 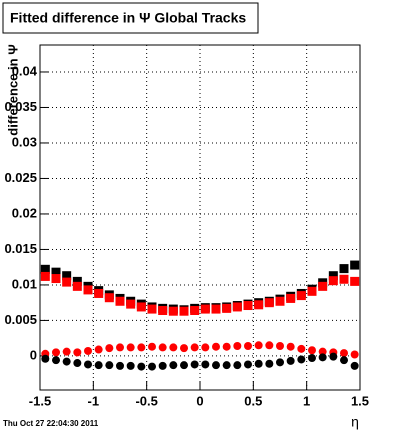 What do you see at coordinates (128, 18) in the screenshot?
I see `chart-title: Fitted difference in Ψ Global Tracks` at bounding box center [128, 18].